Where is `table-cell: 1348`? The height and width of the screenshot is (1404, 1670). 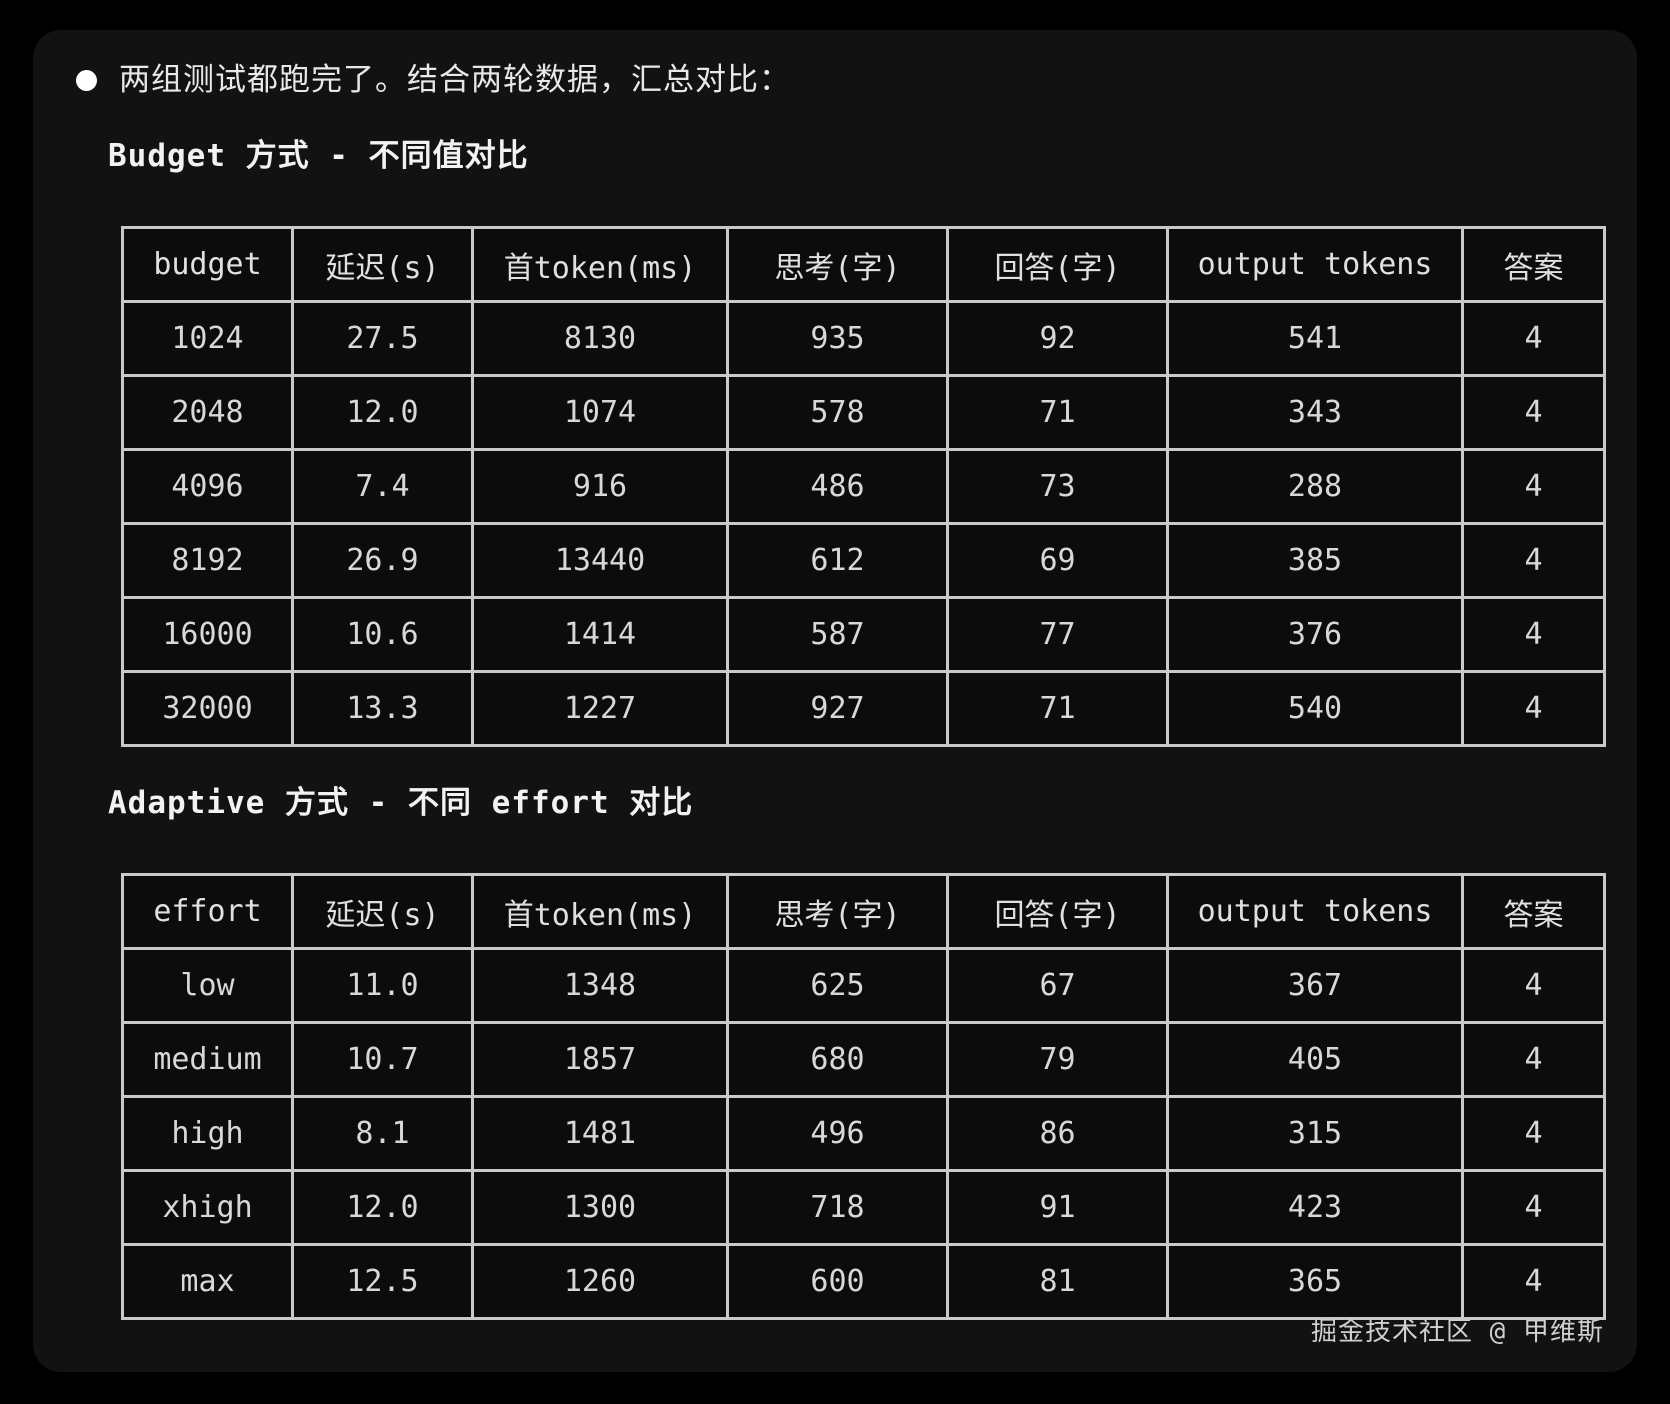
table-cell: 1348 is located at coordinates (600, 985).